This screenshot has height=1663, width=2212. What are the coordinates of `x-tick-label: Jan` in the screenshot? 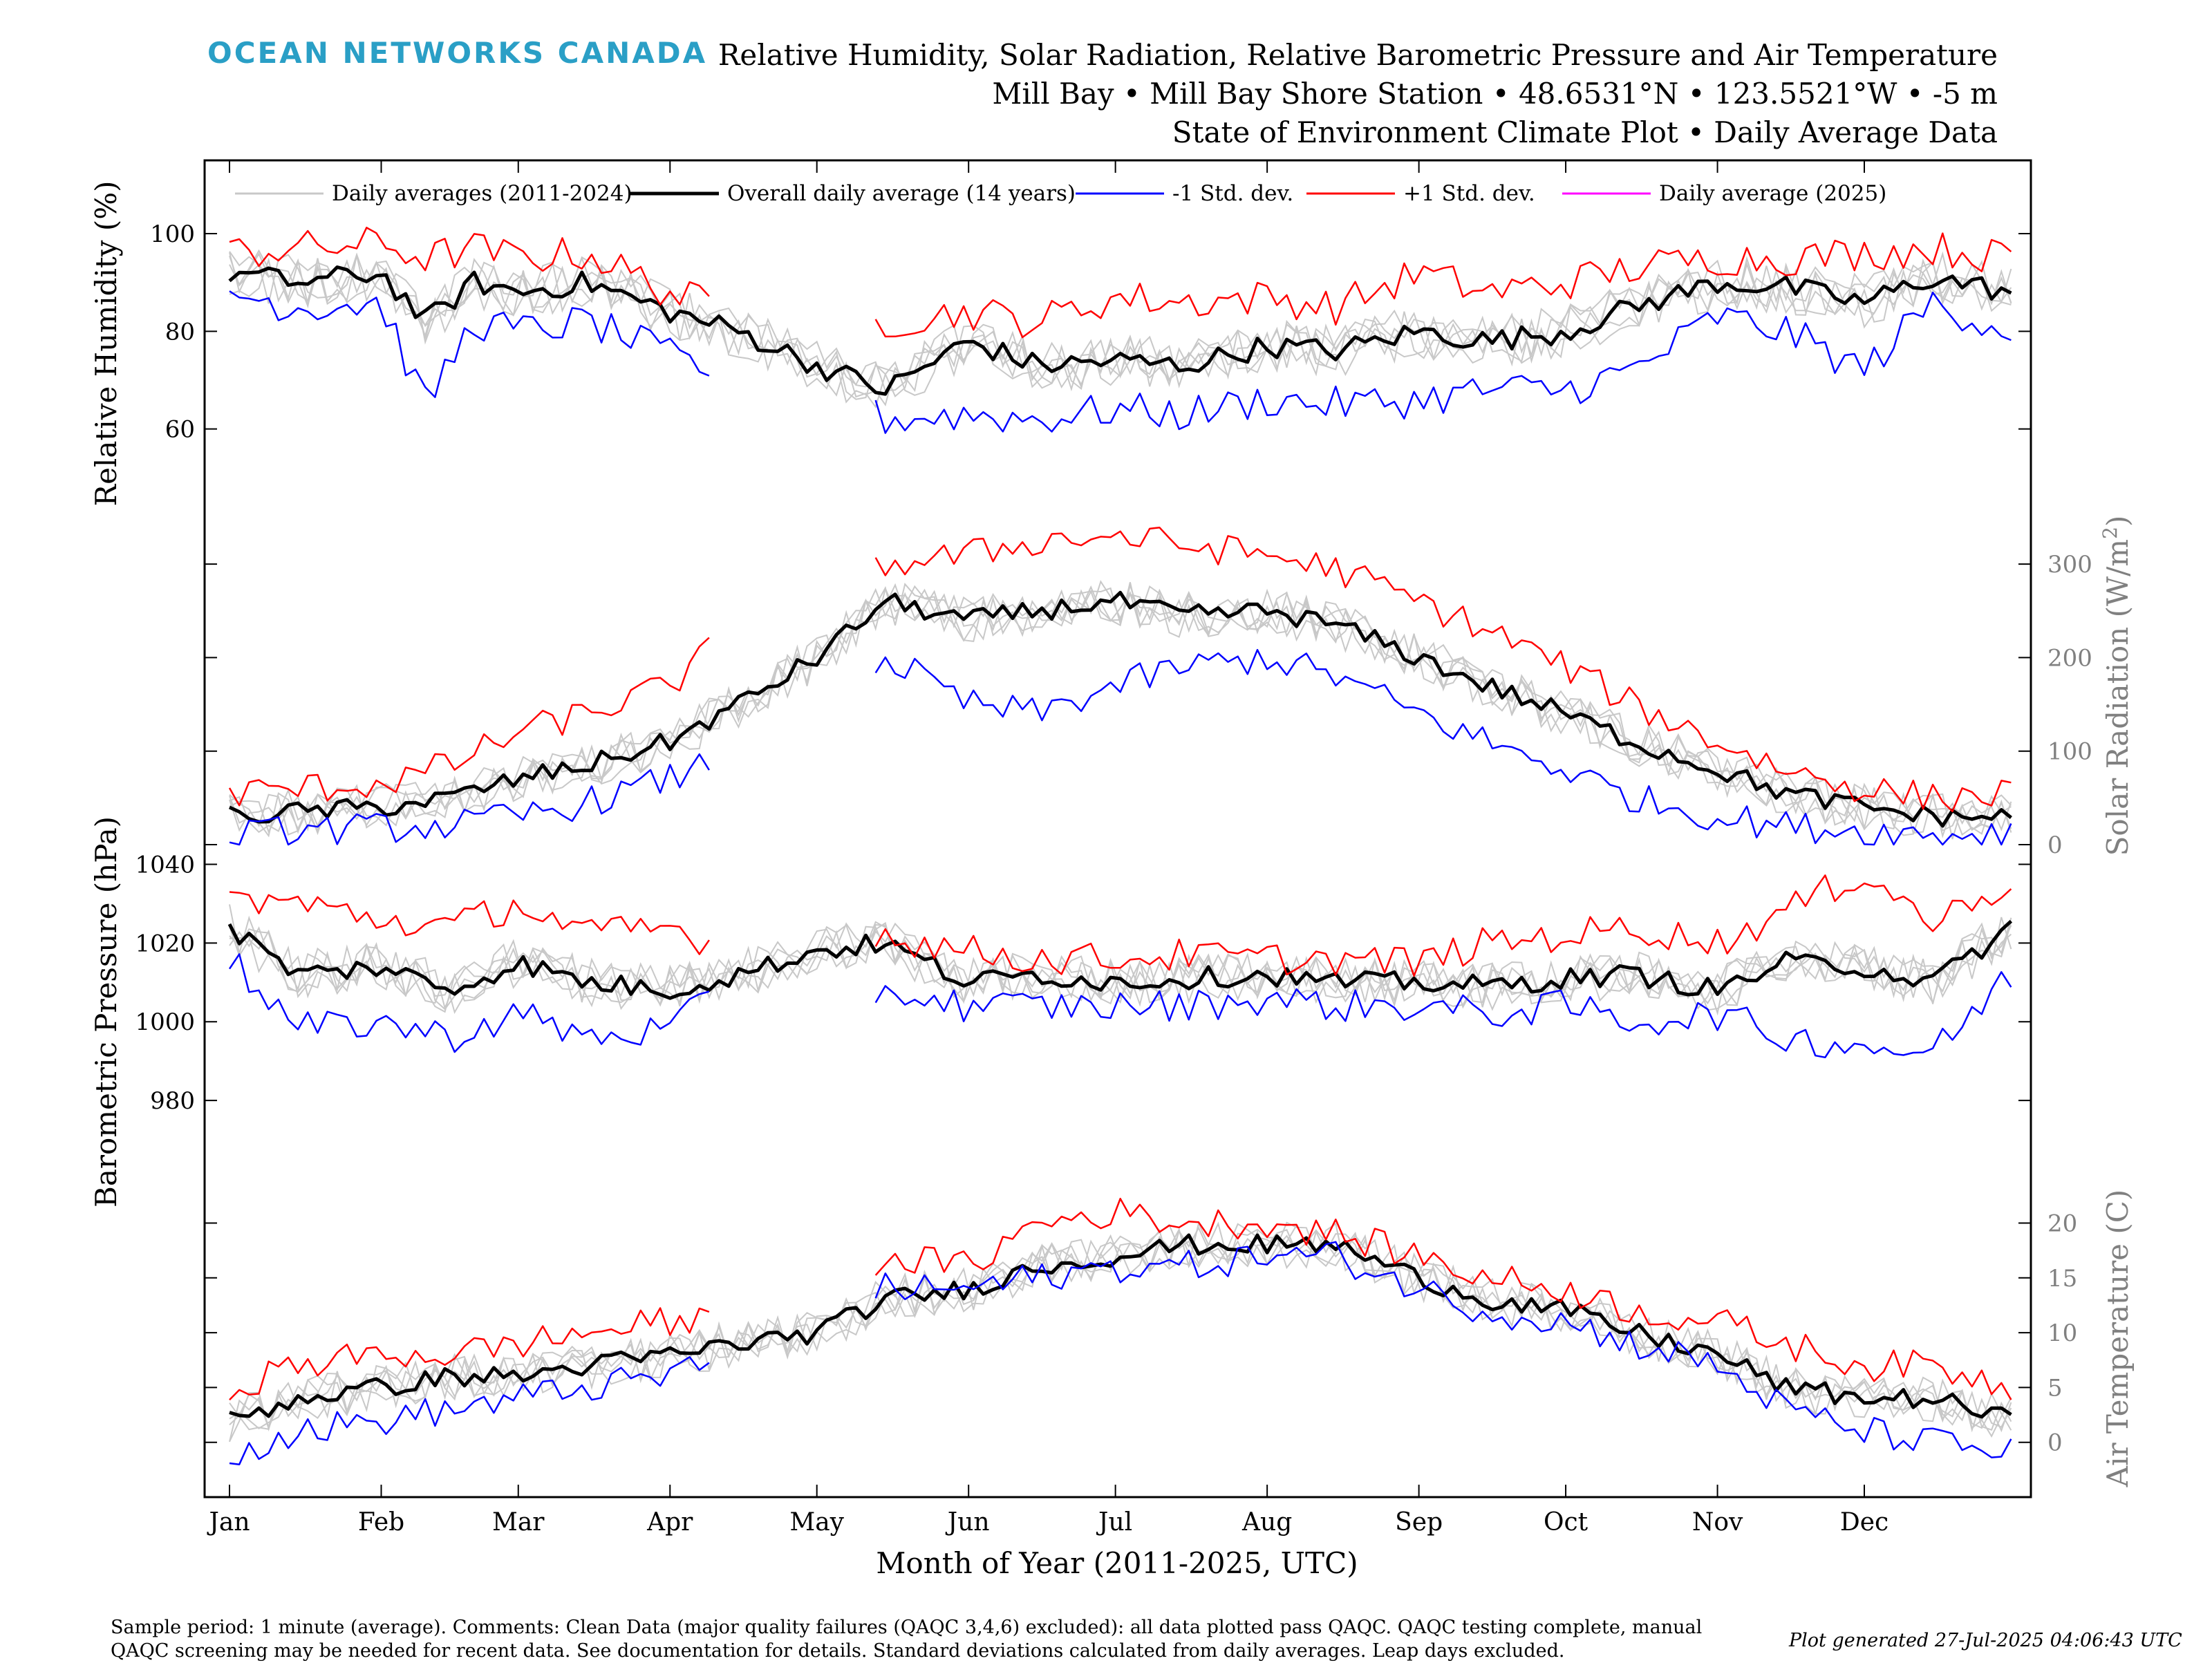 It's located at (228, 1522).